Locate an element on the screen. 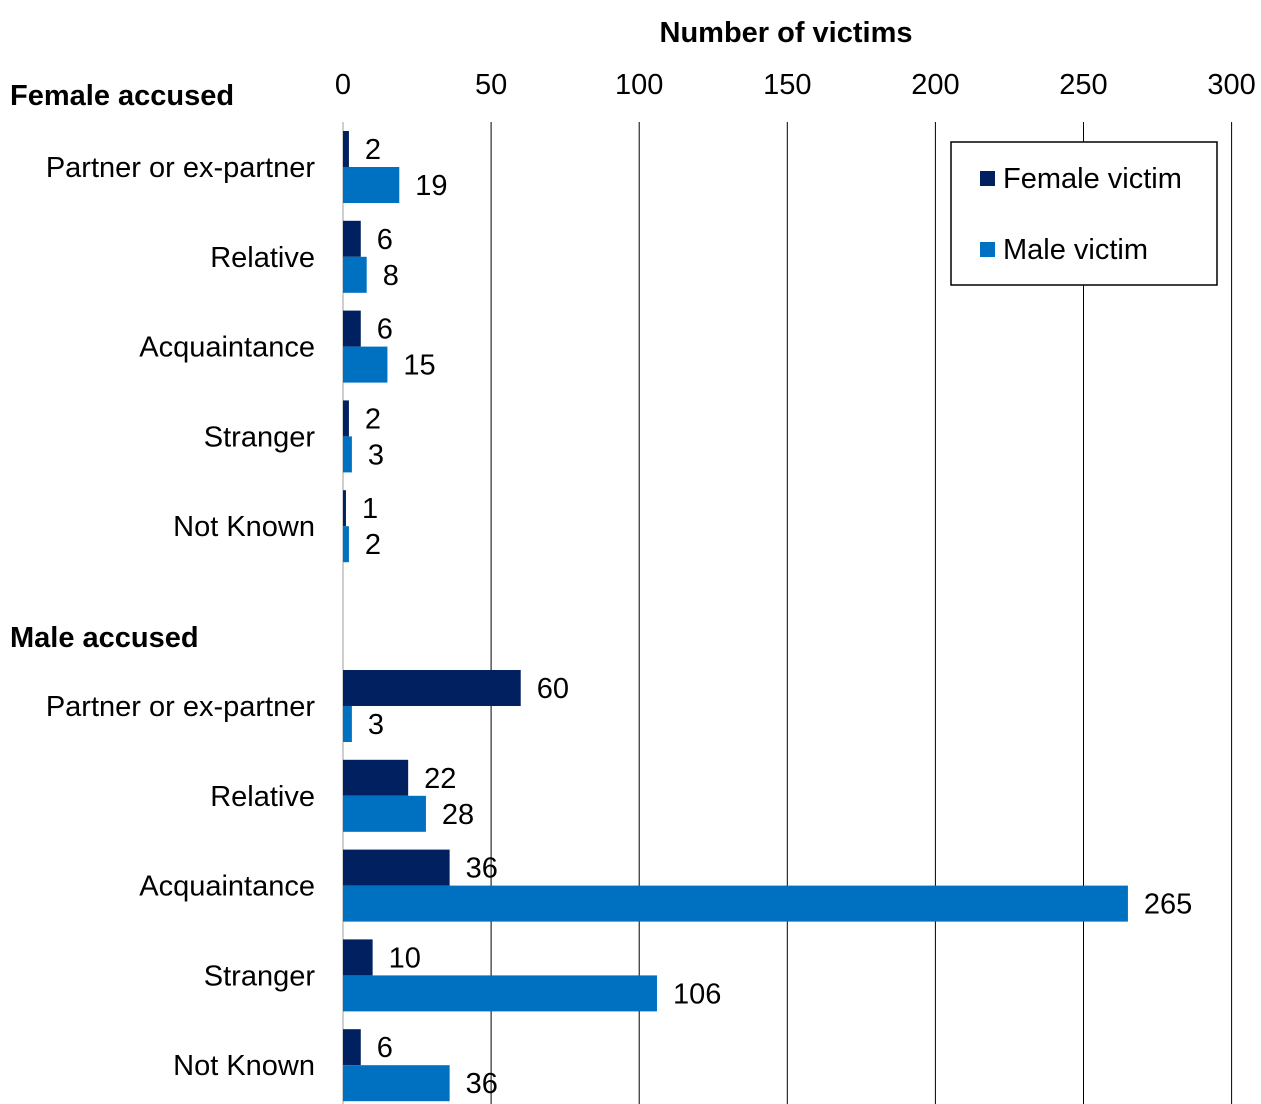  data-label: 28 is located at coordinates (458, 815).